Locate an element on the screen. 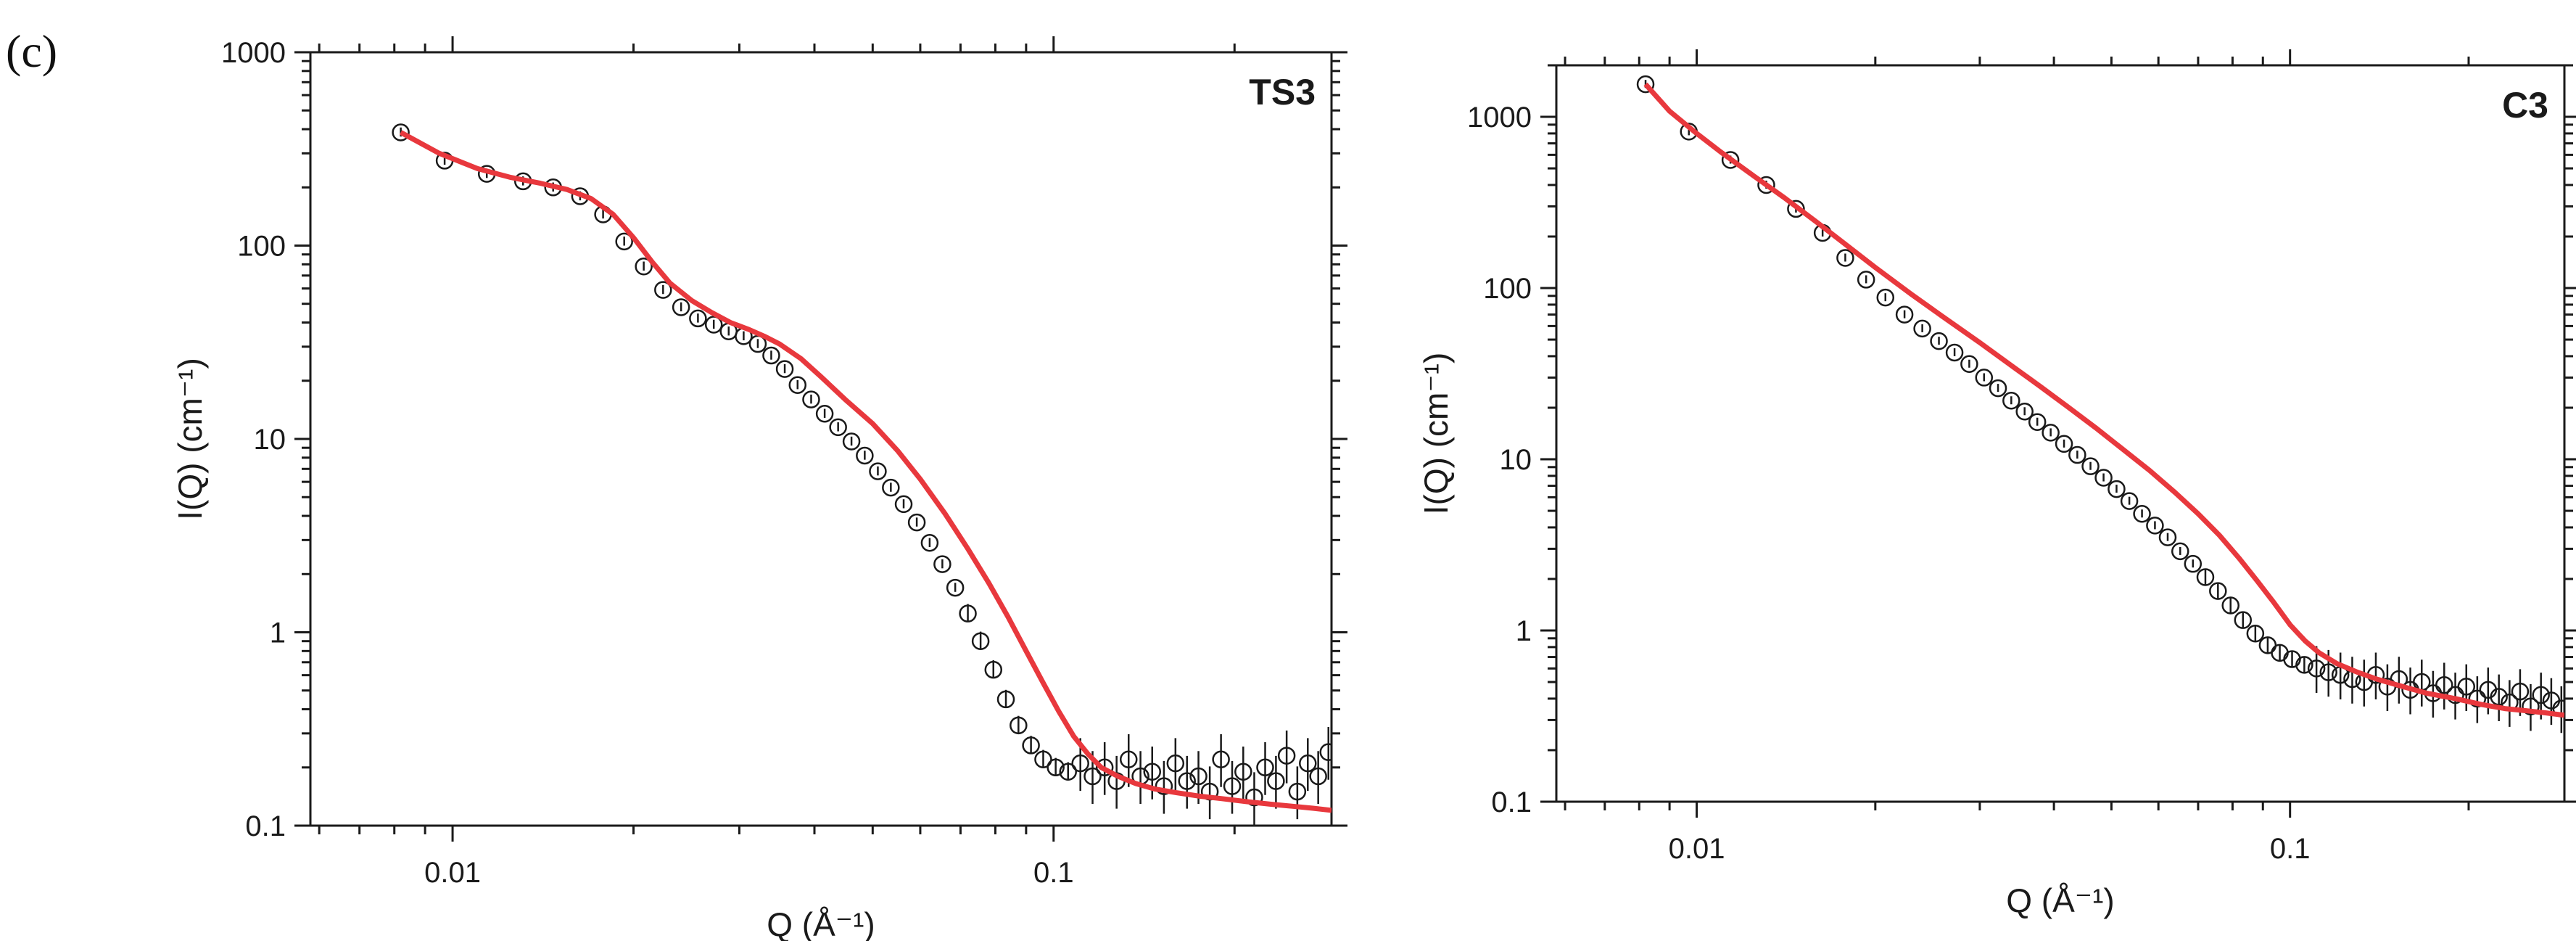 Image resolution: width=2576 pixels, height=941 pixels. y-axis-label: I(Q) (cm⁻¹) is located at coordinates (1436, 434).